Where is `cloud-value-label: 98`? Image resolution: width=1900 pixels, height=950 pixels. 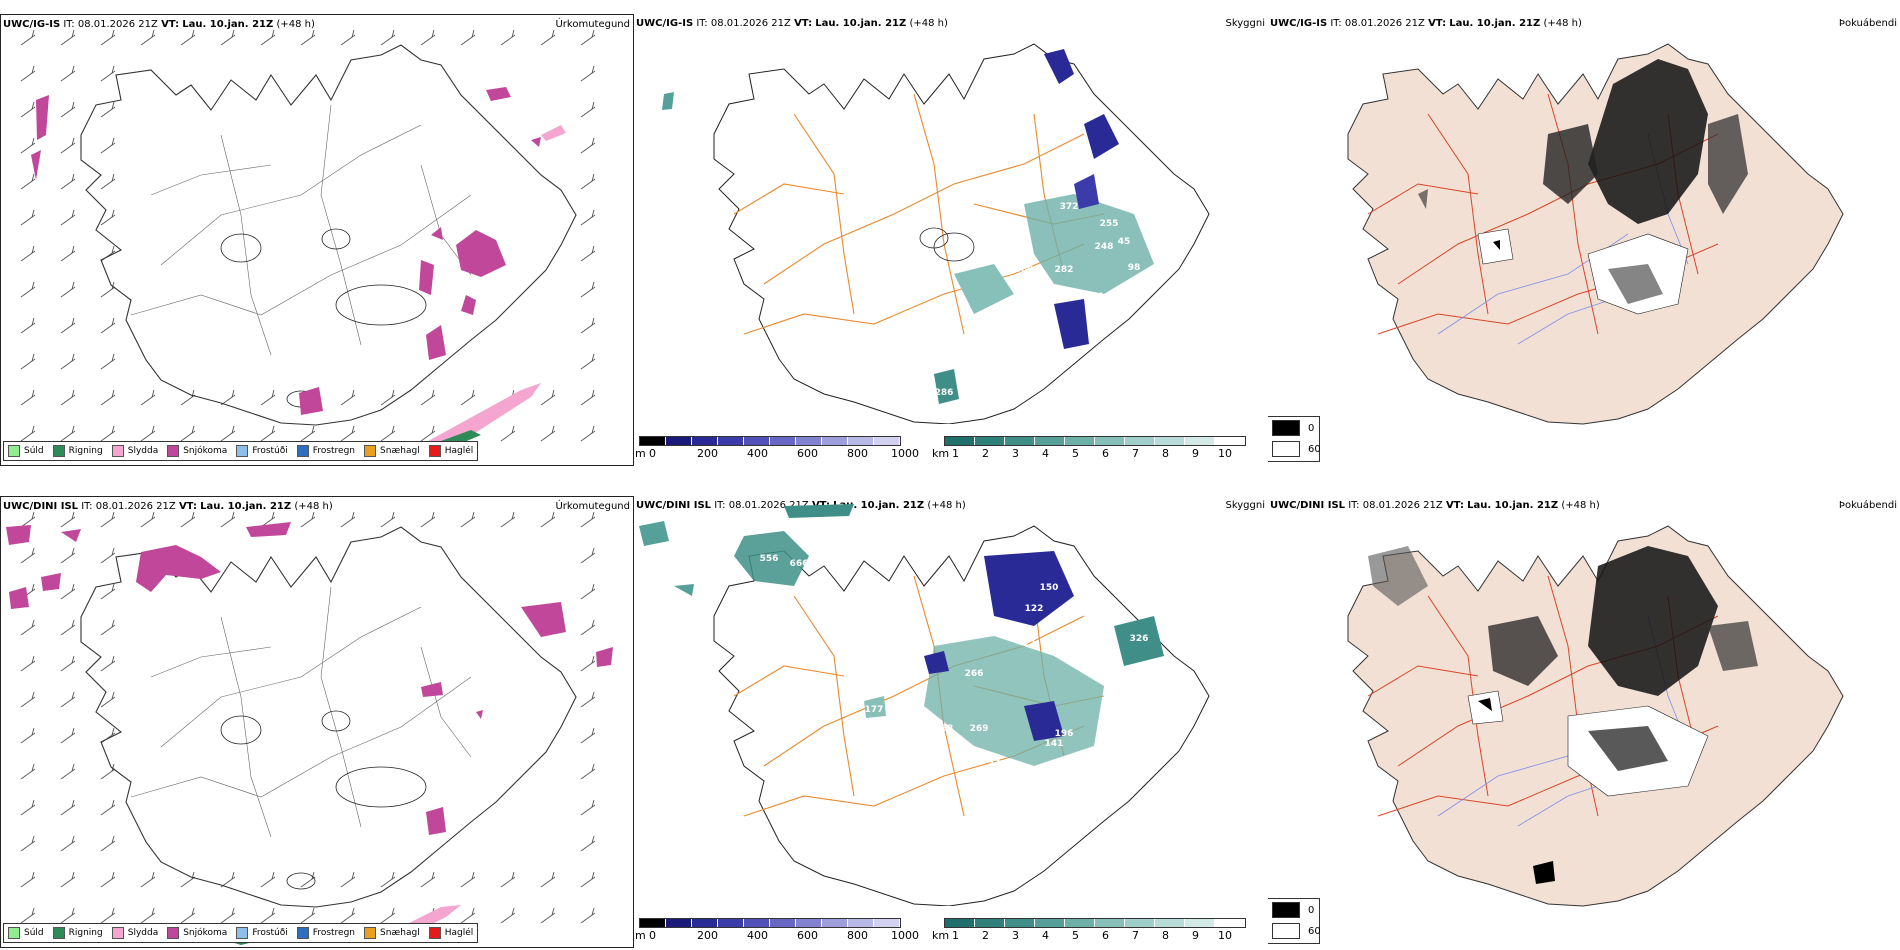
cloud-value-label: 98 is located at coordinates (1134, 268).